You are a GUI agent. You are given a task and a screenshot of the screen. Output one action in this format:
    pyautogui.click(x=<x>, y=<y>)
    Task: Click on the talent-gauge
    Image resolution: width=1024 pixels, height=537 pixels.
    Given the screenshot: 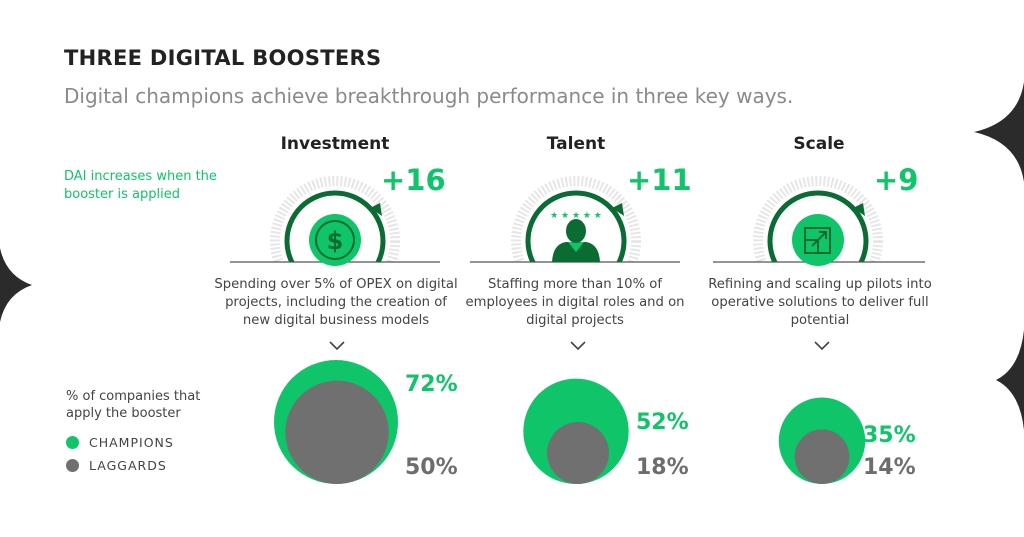 What is the action you would take?
    pyautogui.click(x=576, y=219)
    